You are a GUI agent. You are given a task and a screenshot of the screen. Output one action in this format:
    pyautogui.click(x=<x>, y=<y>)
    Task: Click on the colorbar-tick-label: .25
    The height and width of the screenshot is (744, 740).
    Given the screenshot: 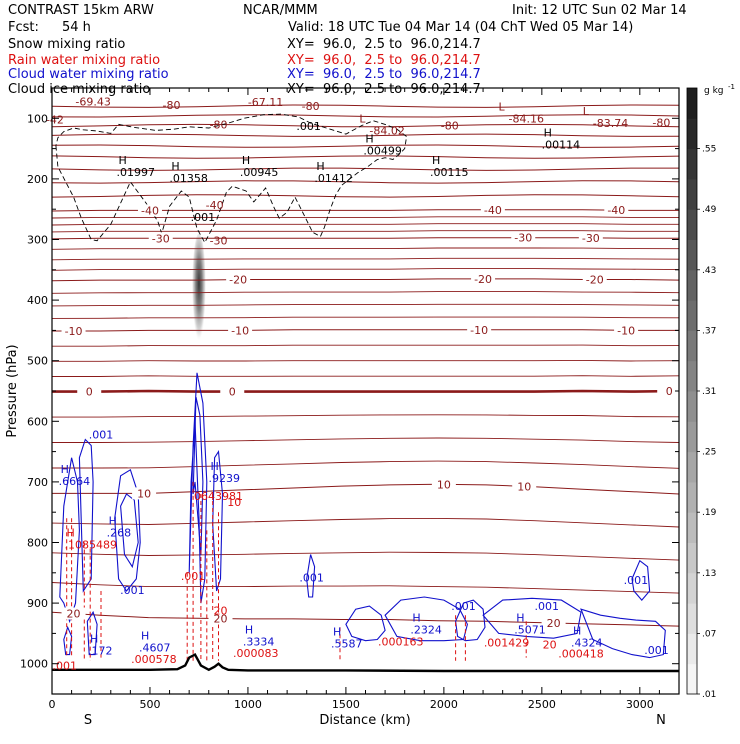 What is the action you would take?
    pyautogui.click(x=709, y=453)
    